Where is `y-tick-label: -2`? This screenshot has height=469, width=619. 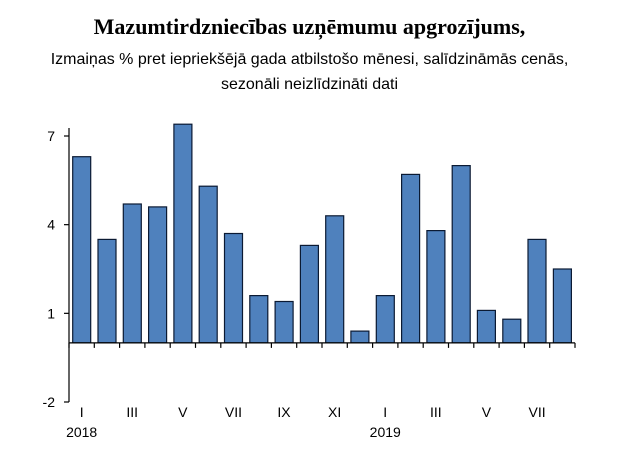 y-tick-label: -2 is located at coordinates (49, 402).